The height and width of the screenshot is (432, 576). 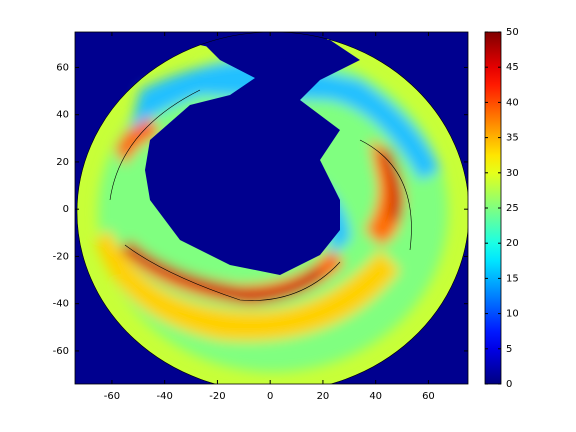 I want to click on x-tick-label: -20, so click(x=217, y=396).